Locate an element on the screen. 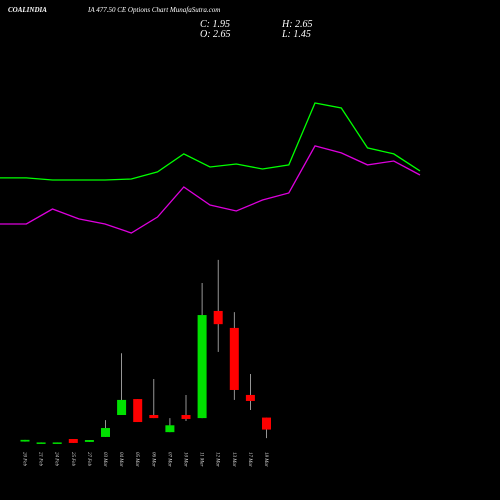  x-tick-label: 20 Feb is located at coordinates (24, 459).